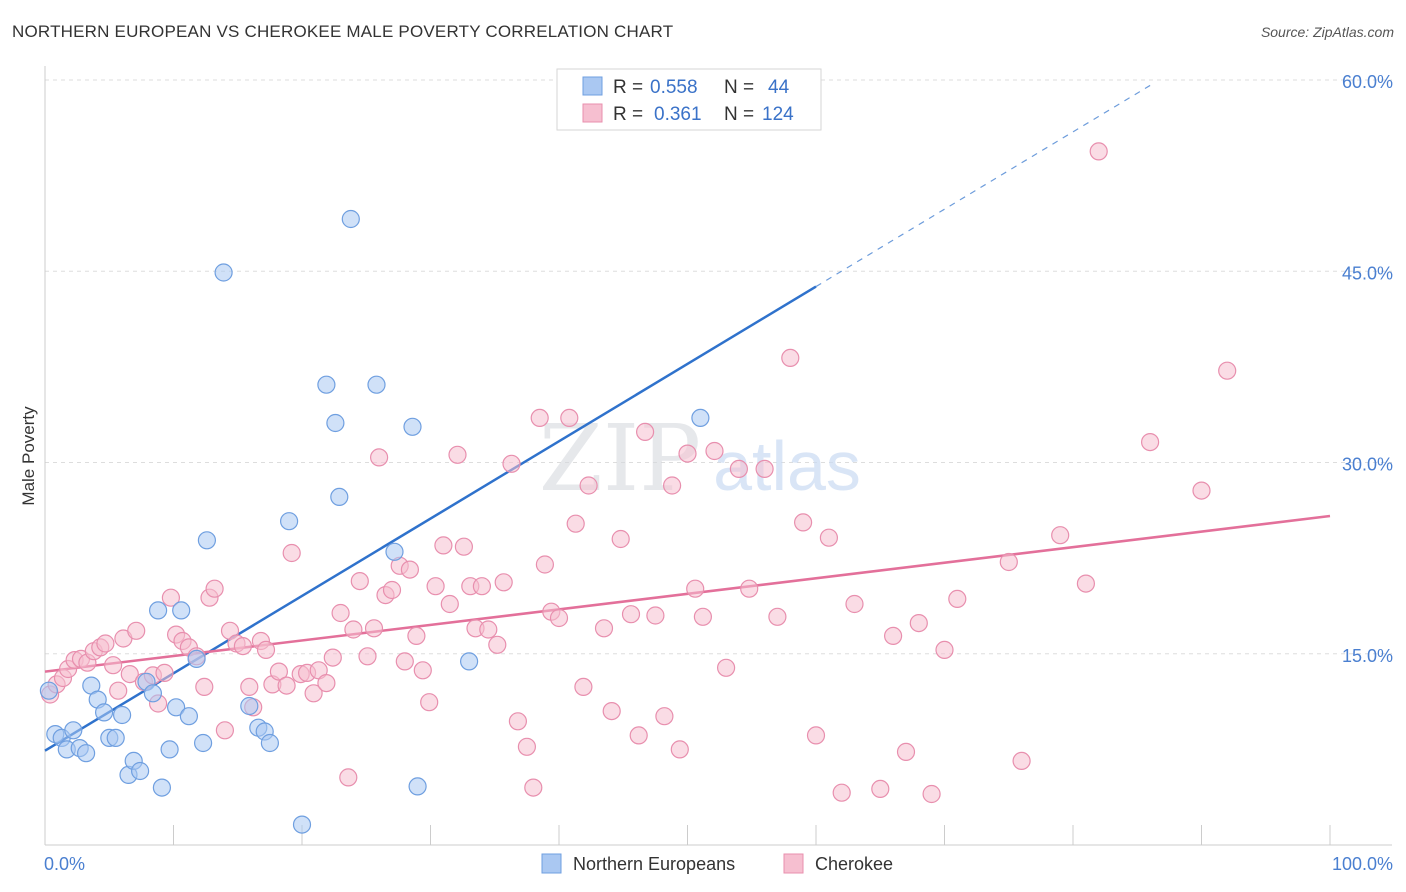 The image size is (1406, 892). I want to click on x-tick-labels: 0.0% 100.0%, so click(718, 864).